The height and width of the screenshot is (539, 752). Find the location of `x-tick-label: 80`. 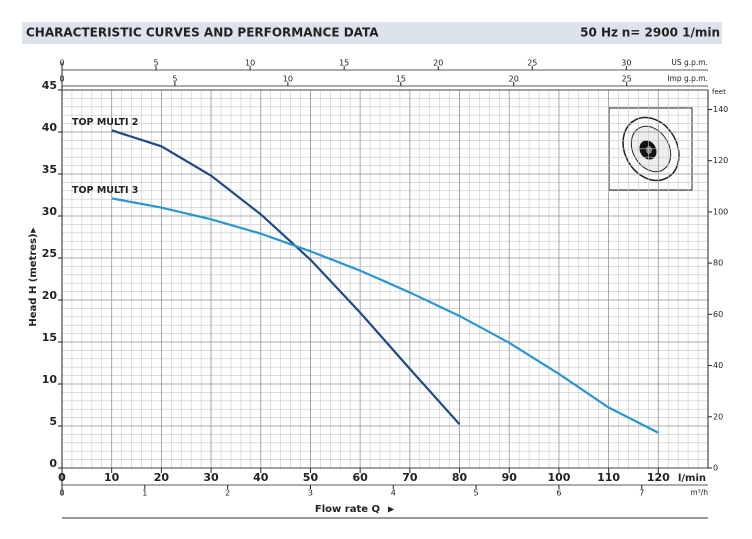

x-tick-label: 80 is located at coordinates (460, 477).